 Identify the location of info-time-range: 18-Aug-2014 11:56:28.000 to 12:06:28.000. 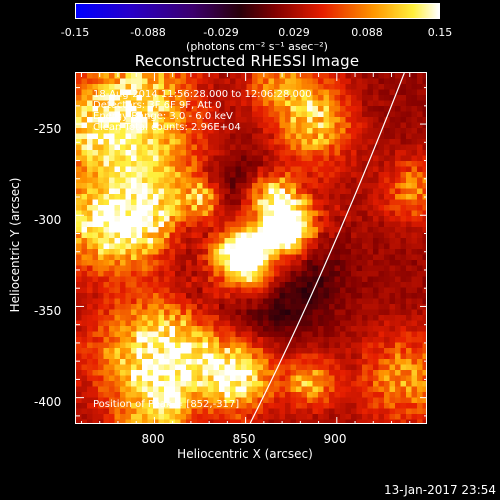
(202, 94).